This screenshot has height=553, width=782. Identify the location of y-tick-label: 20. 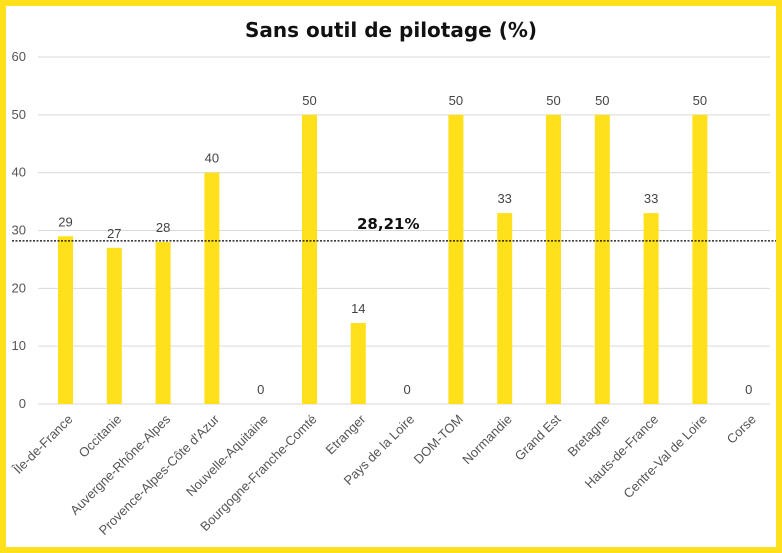
(19, 287).